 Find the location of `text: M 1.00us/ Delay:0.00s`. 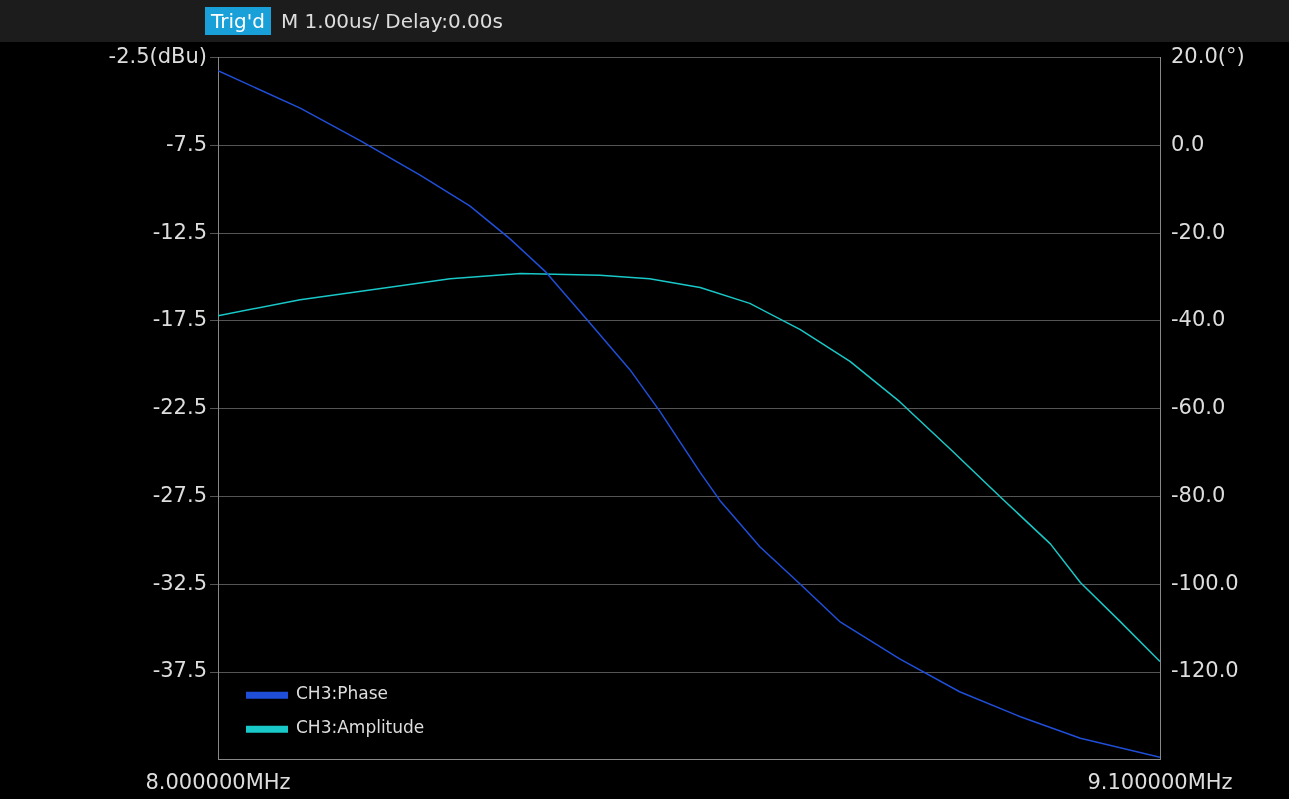

text: M 1.00us/ Delay:0.00s is located at coordinates (391, 21).